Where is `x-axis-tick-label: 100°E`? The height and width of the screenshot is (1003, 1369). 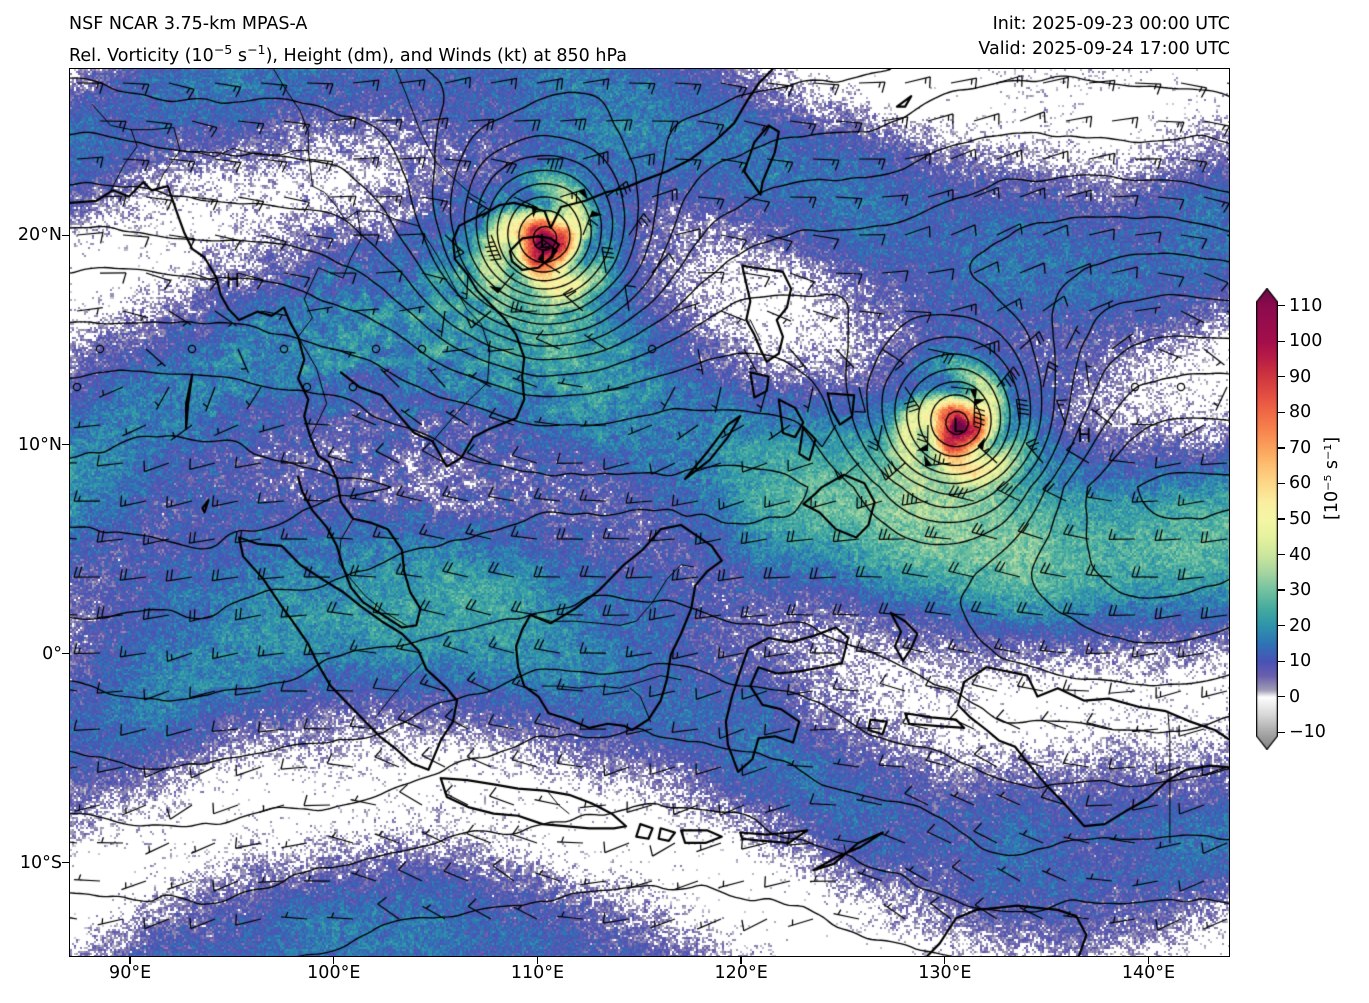 x-axis-tick-label: 100°E is located at coordinates (334, 973).